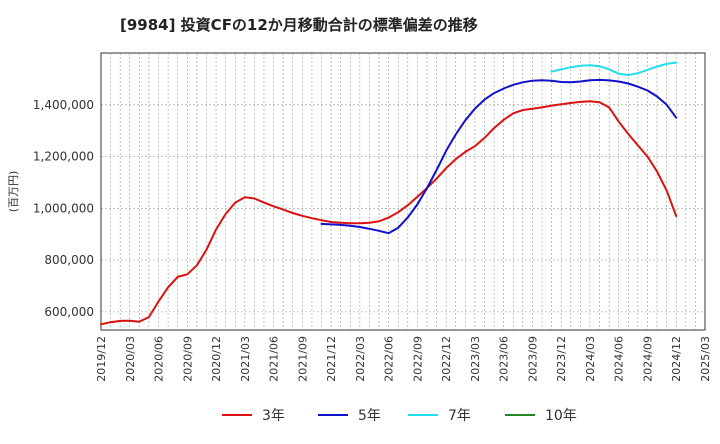 This screenshot has width=720, height=444. I want to click on x-tick-label: 2020/09, so click(187, 359).